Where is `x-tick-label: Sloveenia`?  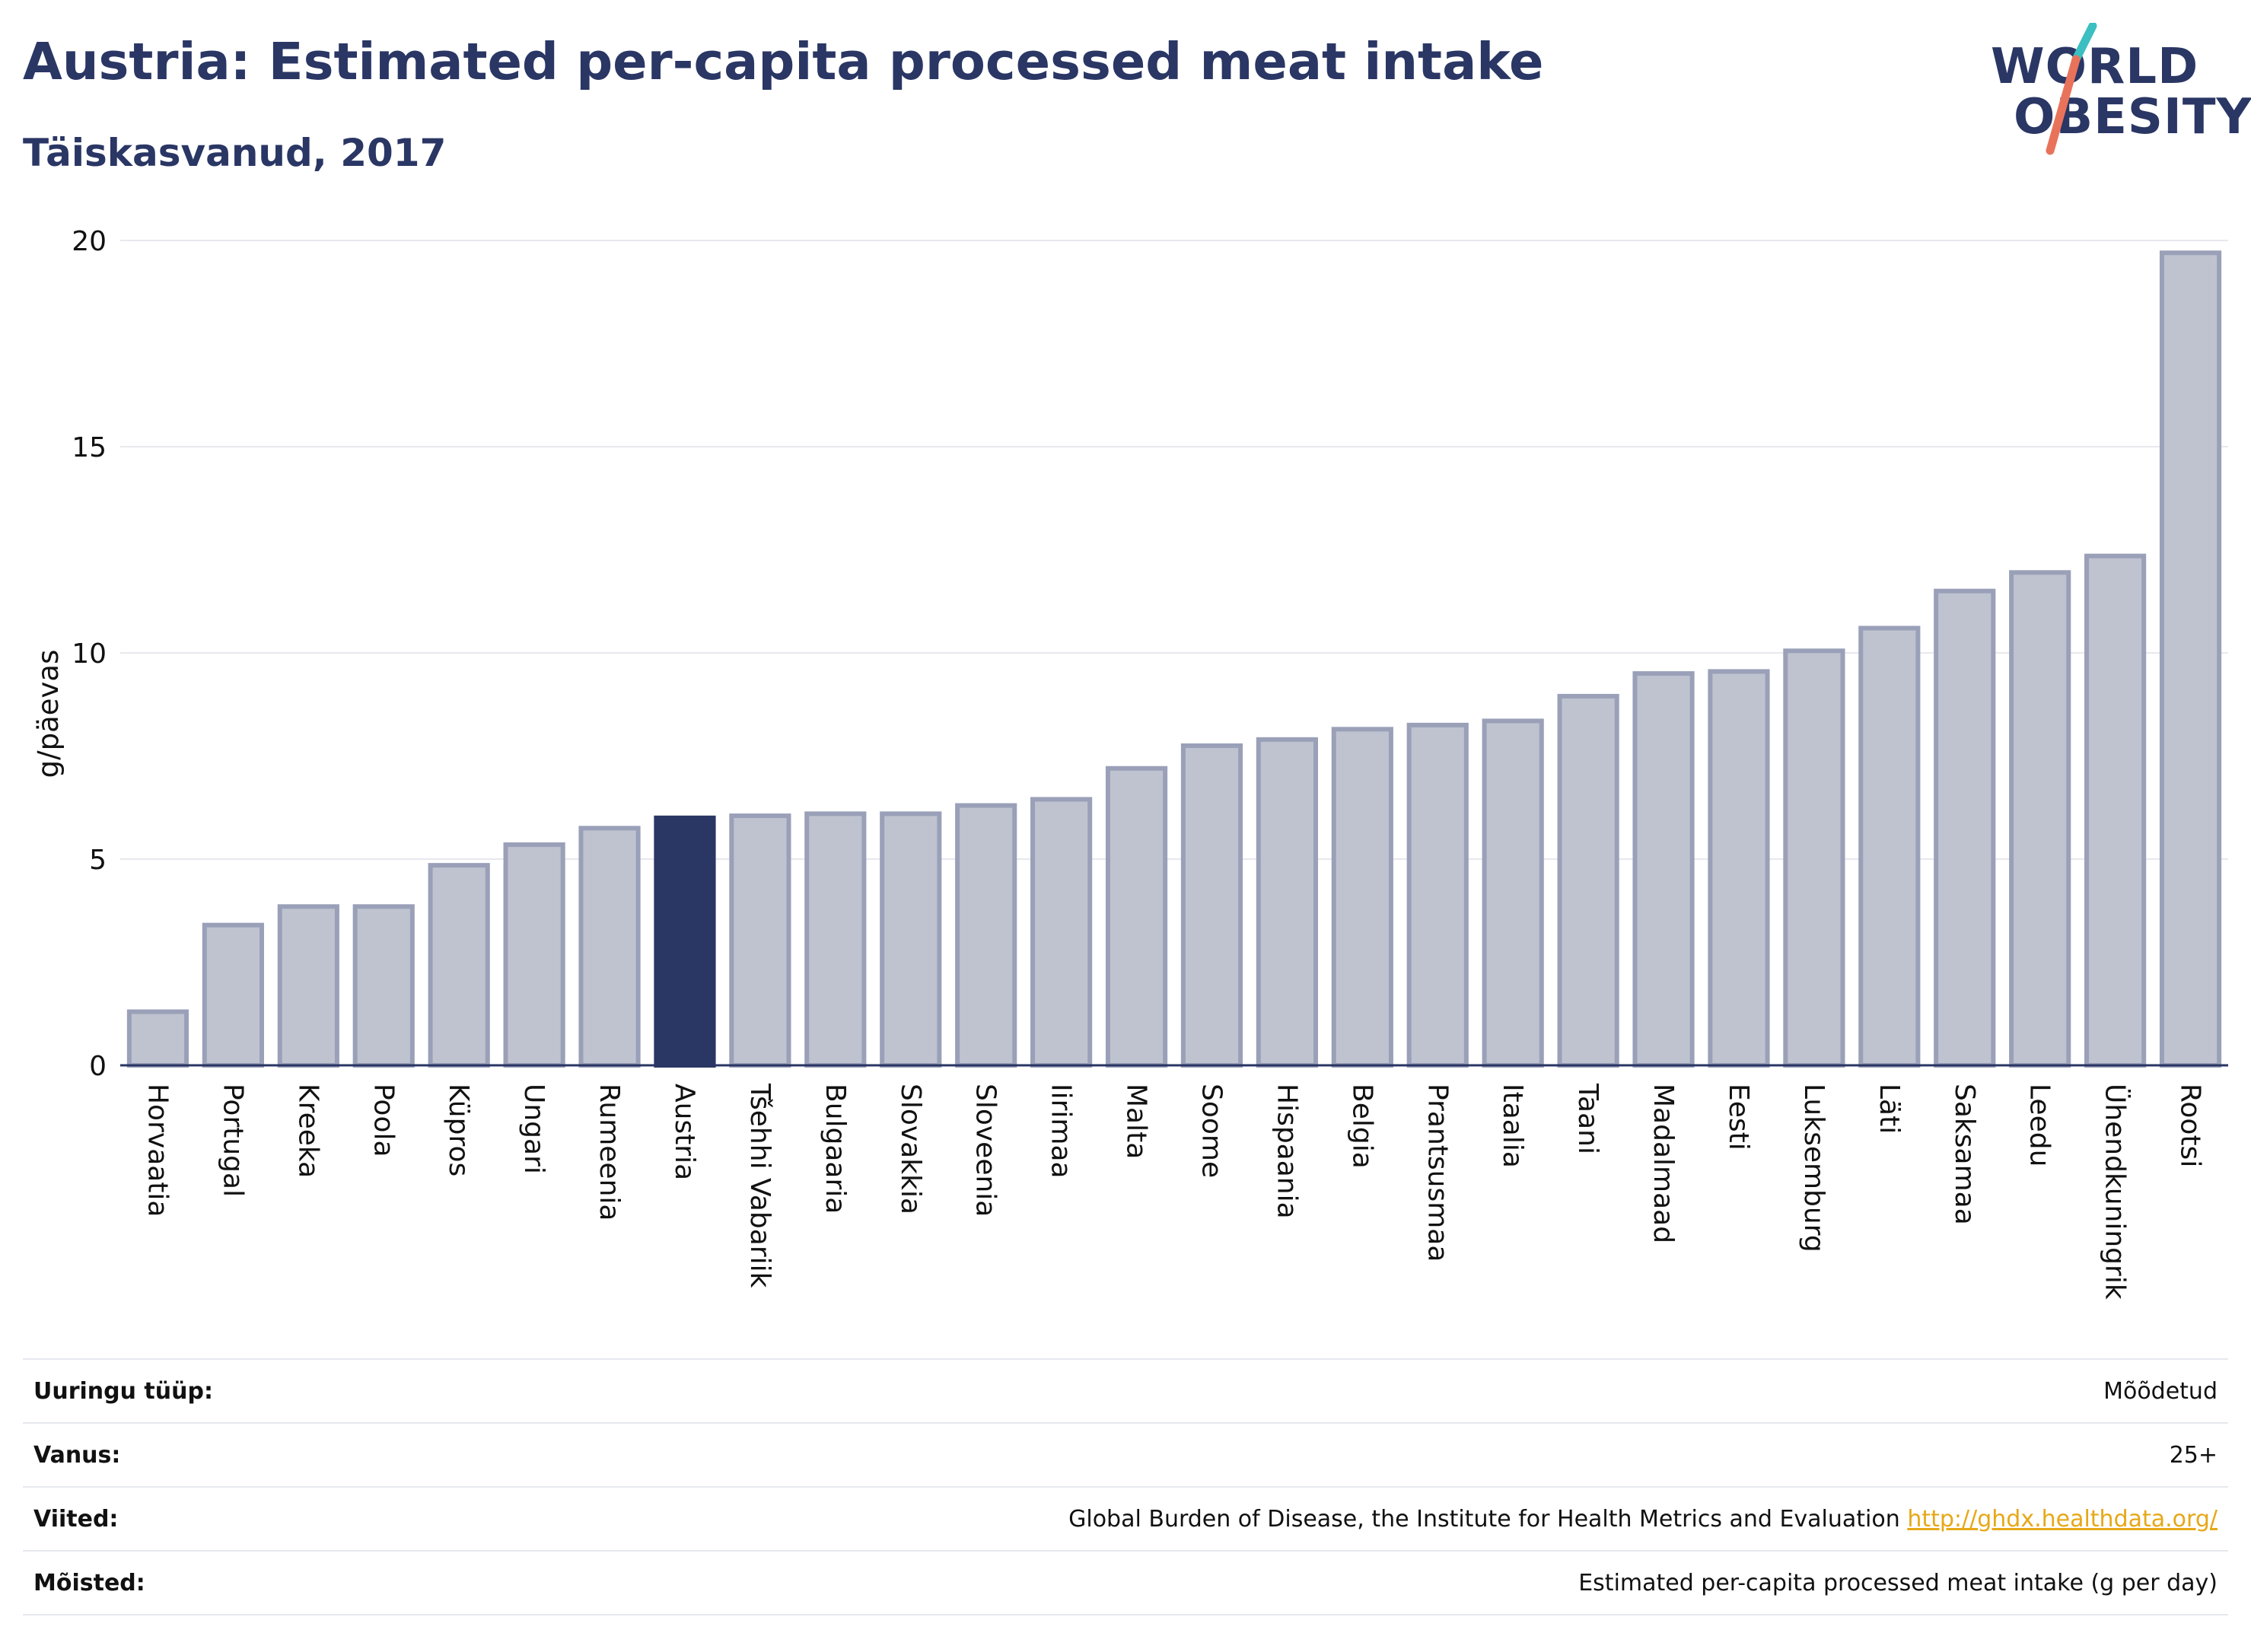
x-tick-label: Sloveenia is located at coordinates (985, 1150).